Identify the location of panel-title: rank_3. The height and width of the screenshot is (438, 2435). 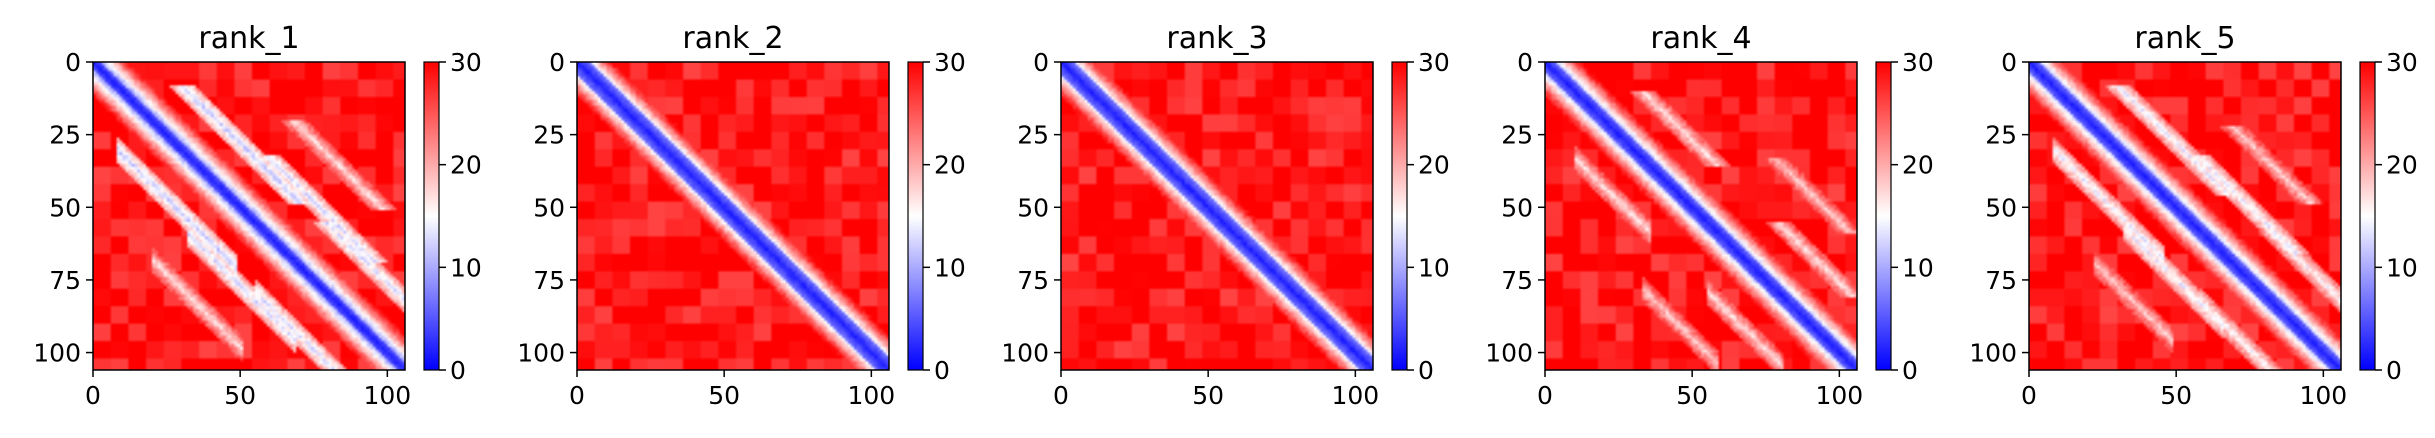
(1216, 38).